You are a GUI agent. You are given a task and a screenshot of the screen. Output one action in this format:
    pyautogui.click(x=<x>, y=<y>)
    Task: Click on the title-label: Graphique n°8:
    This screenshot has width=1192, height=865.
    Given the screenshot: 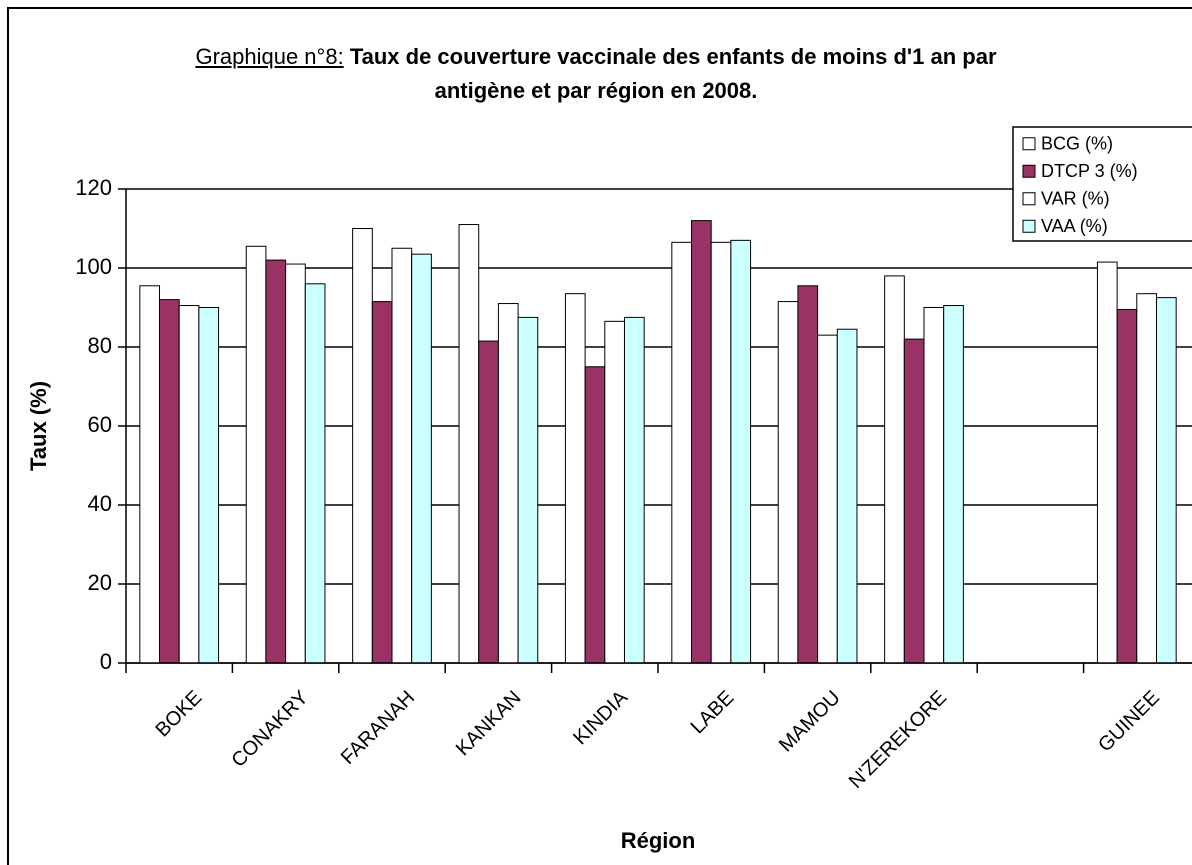 What is the action you would take?
    pyautogui.click(x=269, y=56)
    